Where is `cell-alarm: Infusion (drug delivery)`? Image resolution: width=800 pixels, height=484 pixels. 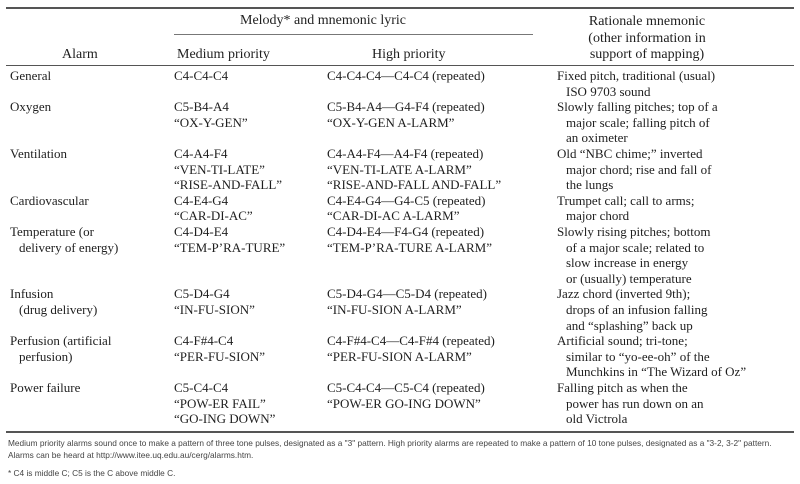 cell-alarm: Infusion (drug delivery) is located at coordinates (53, 301).